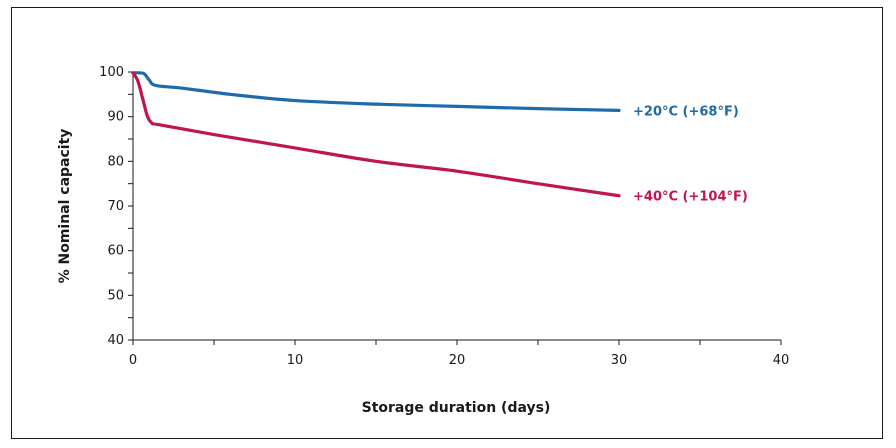  What do you see at coordinates (65, 206) in the screenshot?
I see `y-axis-title: % Nominal capacity` at bounding box center [65, 206].